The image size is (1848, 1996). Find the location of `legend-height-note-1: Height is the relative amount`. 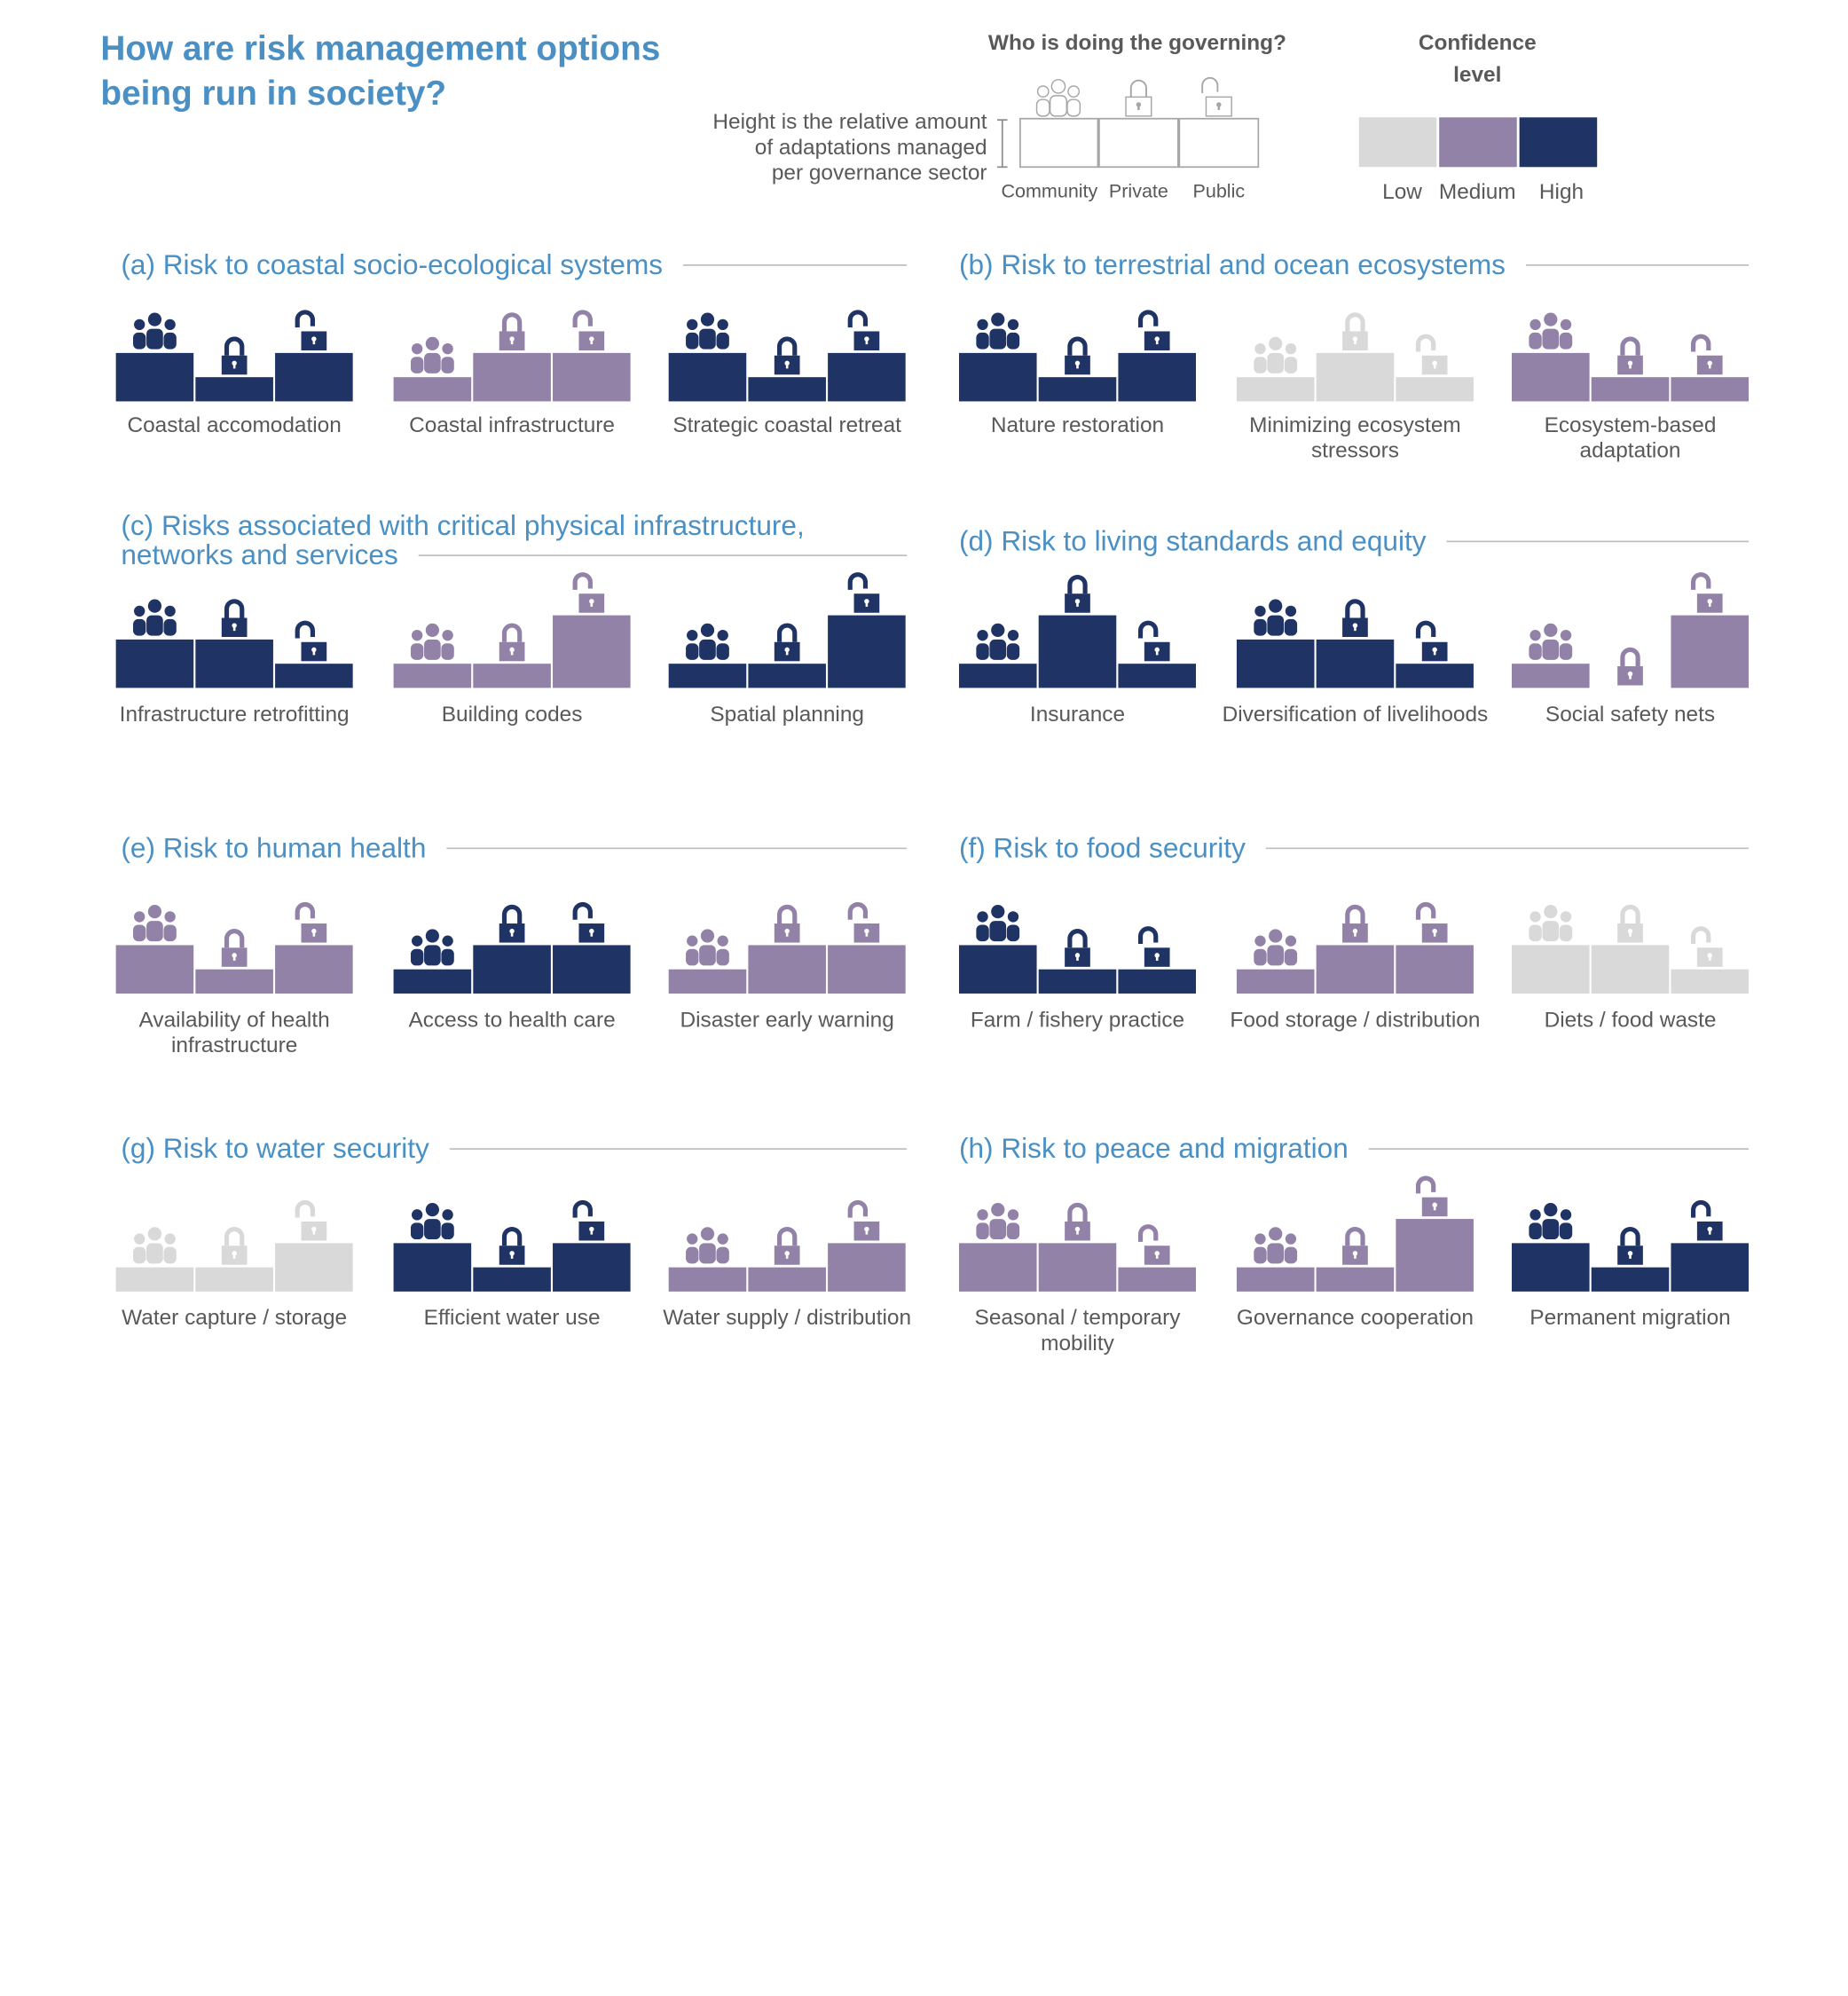

legend-height-note-1: Height is the relative amount is located at coordinates (850, 122).